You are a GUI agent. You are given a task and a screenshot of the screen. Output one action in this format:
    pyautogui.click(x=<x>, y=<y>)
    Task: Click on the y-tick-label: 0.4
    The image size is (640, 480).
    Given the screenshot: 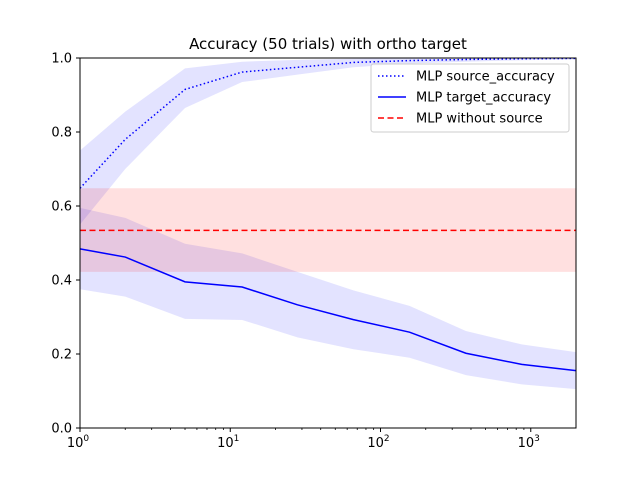 What is the action you would take?
    pyautogui.click(x=61, y=281)
    